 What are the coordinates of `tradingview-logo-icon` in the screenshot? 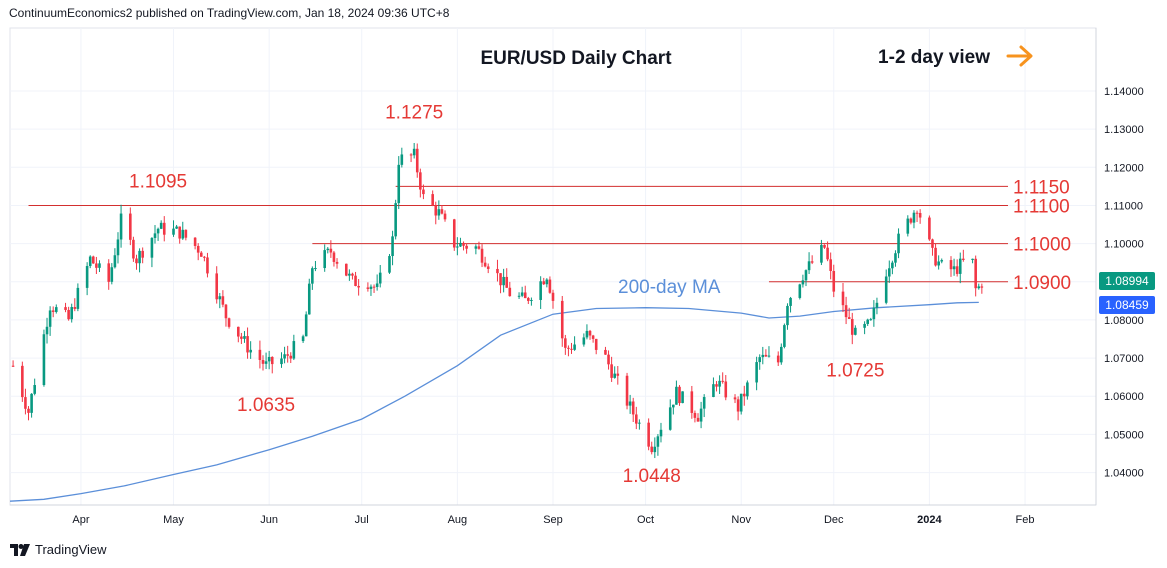 It's located at (20, 549).